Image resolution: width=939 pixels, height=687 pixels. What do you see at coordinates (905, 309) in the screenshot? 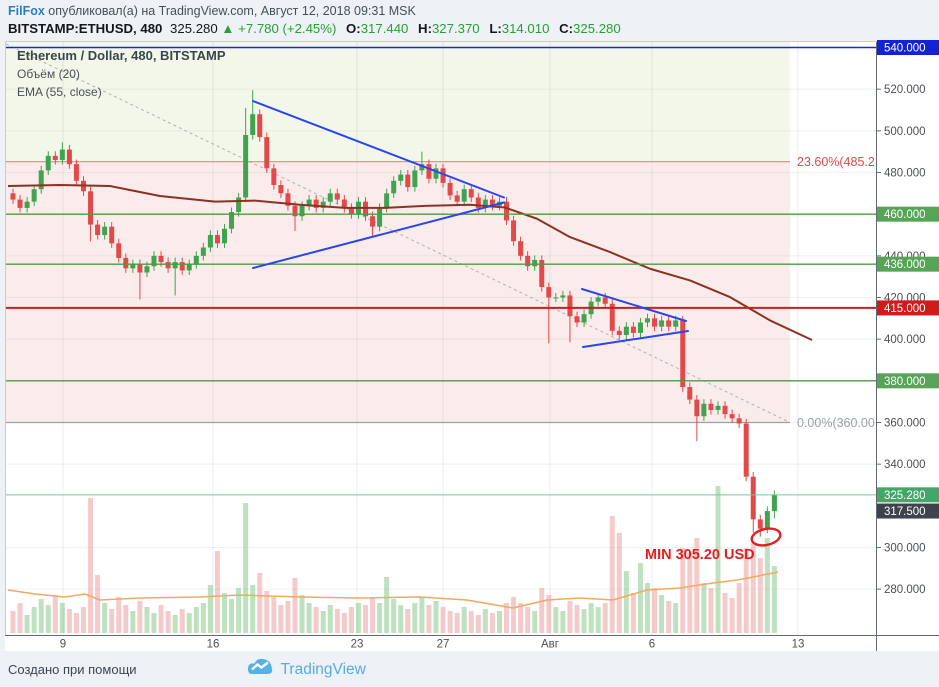
I see `y-highlight-label: 415.000` at bounding box center [905, 309].